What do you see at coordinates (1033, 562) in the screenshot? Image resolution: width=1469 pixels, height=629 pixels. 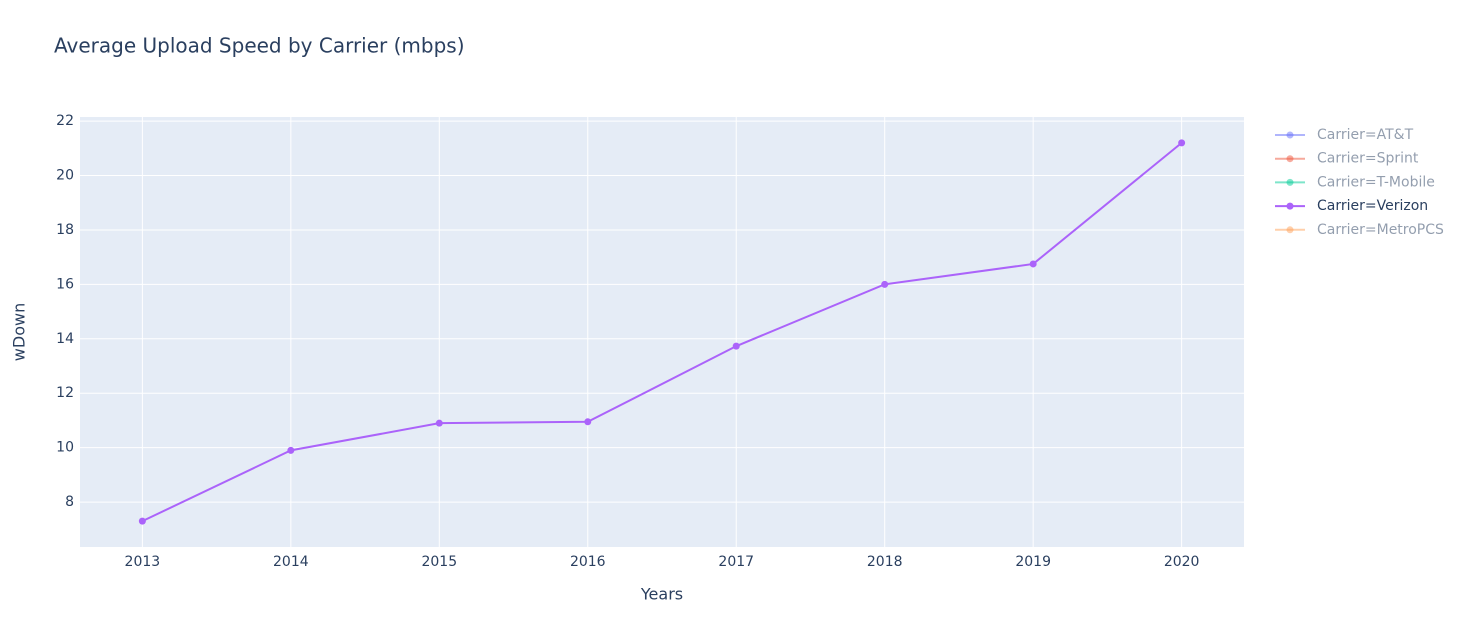 I see `x-tick-label: 2019` at bounding box center [1033, 562].